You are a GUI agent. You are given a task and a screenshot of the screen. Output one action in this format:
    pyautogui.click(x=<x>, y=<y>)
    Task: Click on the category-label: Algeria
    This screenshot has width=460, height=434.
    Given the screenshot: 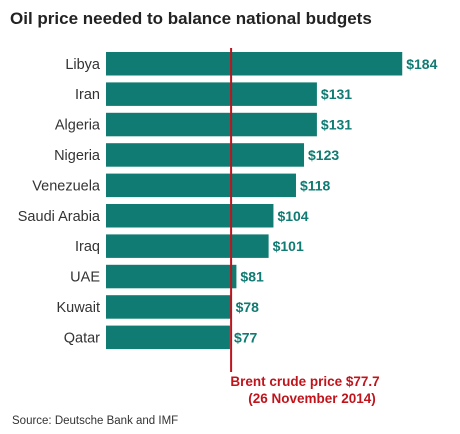 What is the action you would take?
    pyautogui.click(x=78, y=126)
    